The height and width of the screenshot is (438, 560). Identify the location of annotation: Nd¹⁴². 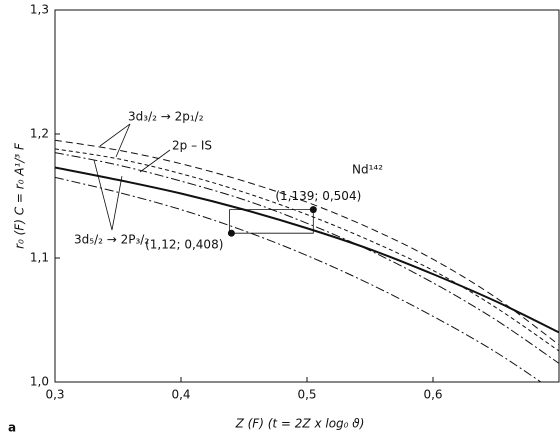
(367, 170).